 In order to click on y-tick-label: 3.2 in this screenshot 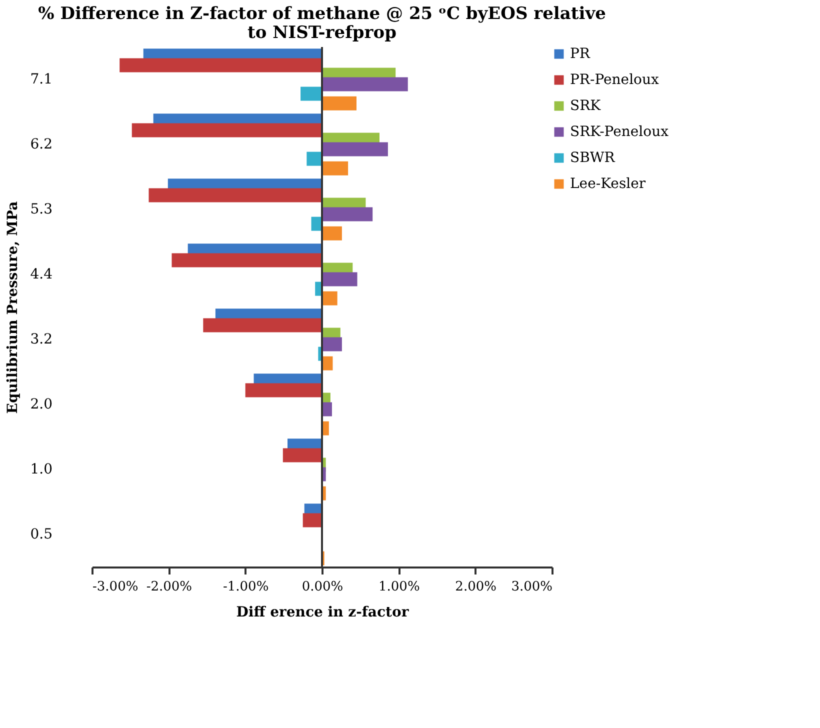, I will do `click(41, 340)`.